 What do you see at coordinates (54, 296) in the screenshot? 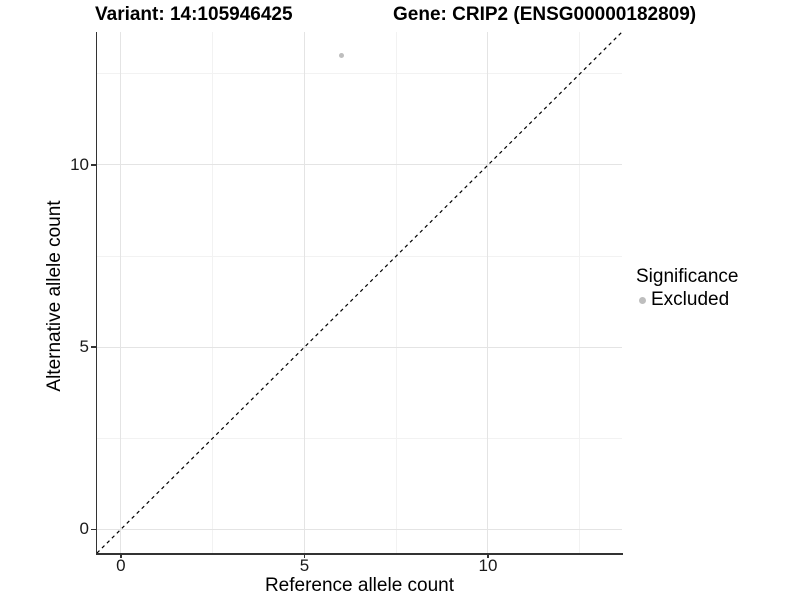
I see `y-axis-title-text: Alternative allele count` at bounding box center [54, 296].